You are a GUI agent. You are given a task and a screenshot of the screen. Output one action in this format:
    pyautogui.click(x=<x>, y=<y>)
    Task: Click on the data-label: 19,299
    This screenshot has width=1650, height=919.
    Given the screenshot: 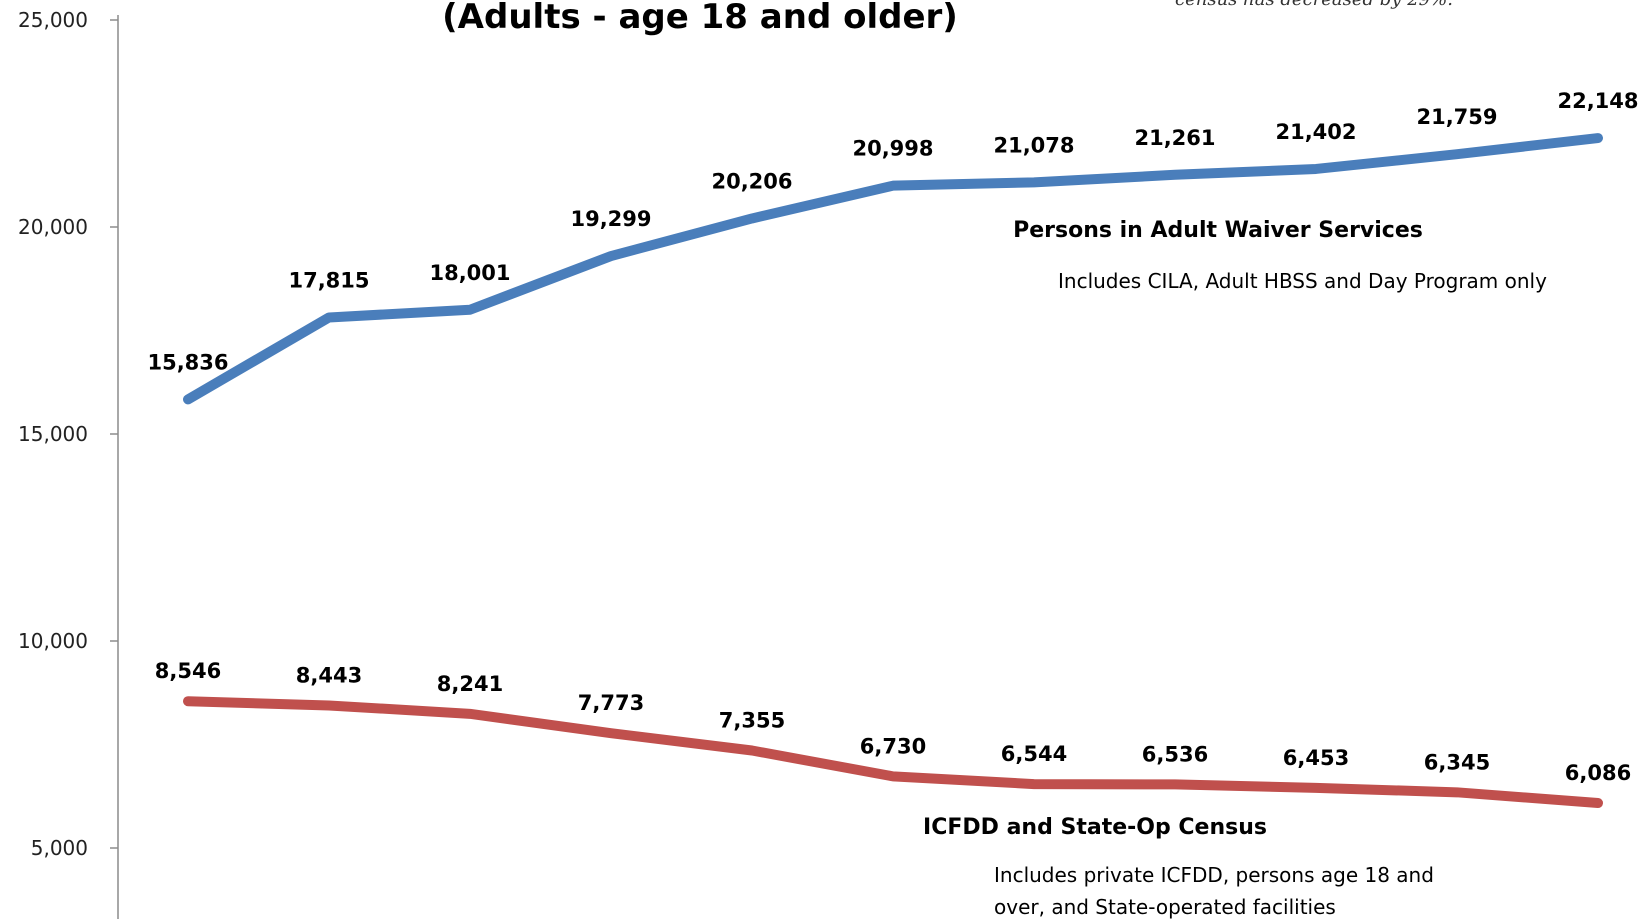 What is the action you would take?
    pyautogui.click(x=610, y=219)
    